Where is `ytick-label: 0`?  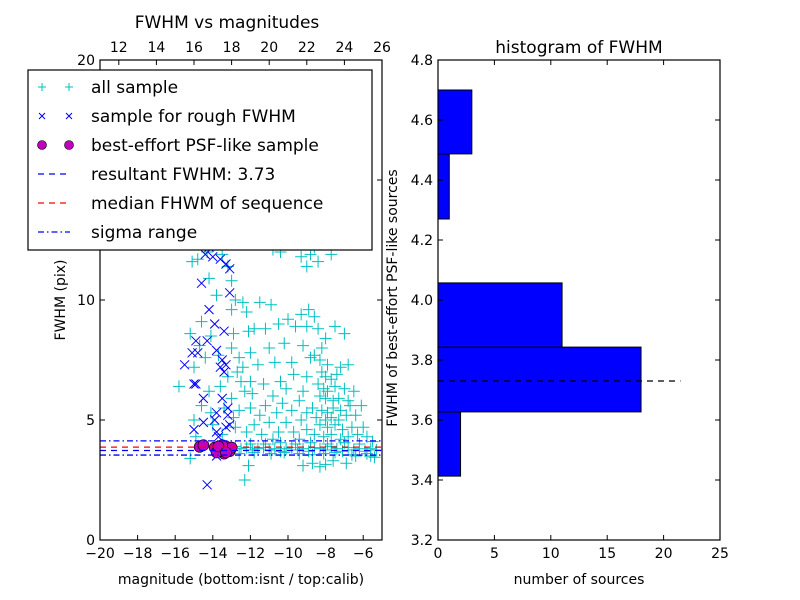
ytick-label: 0 is located at coordinates (90, 541).